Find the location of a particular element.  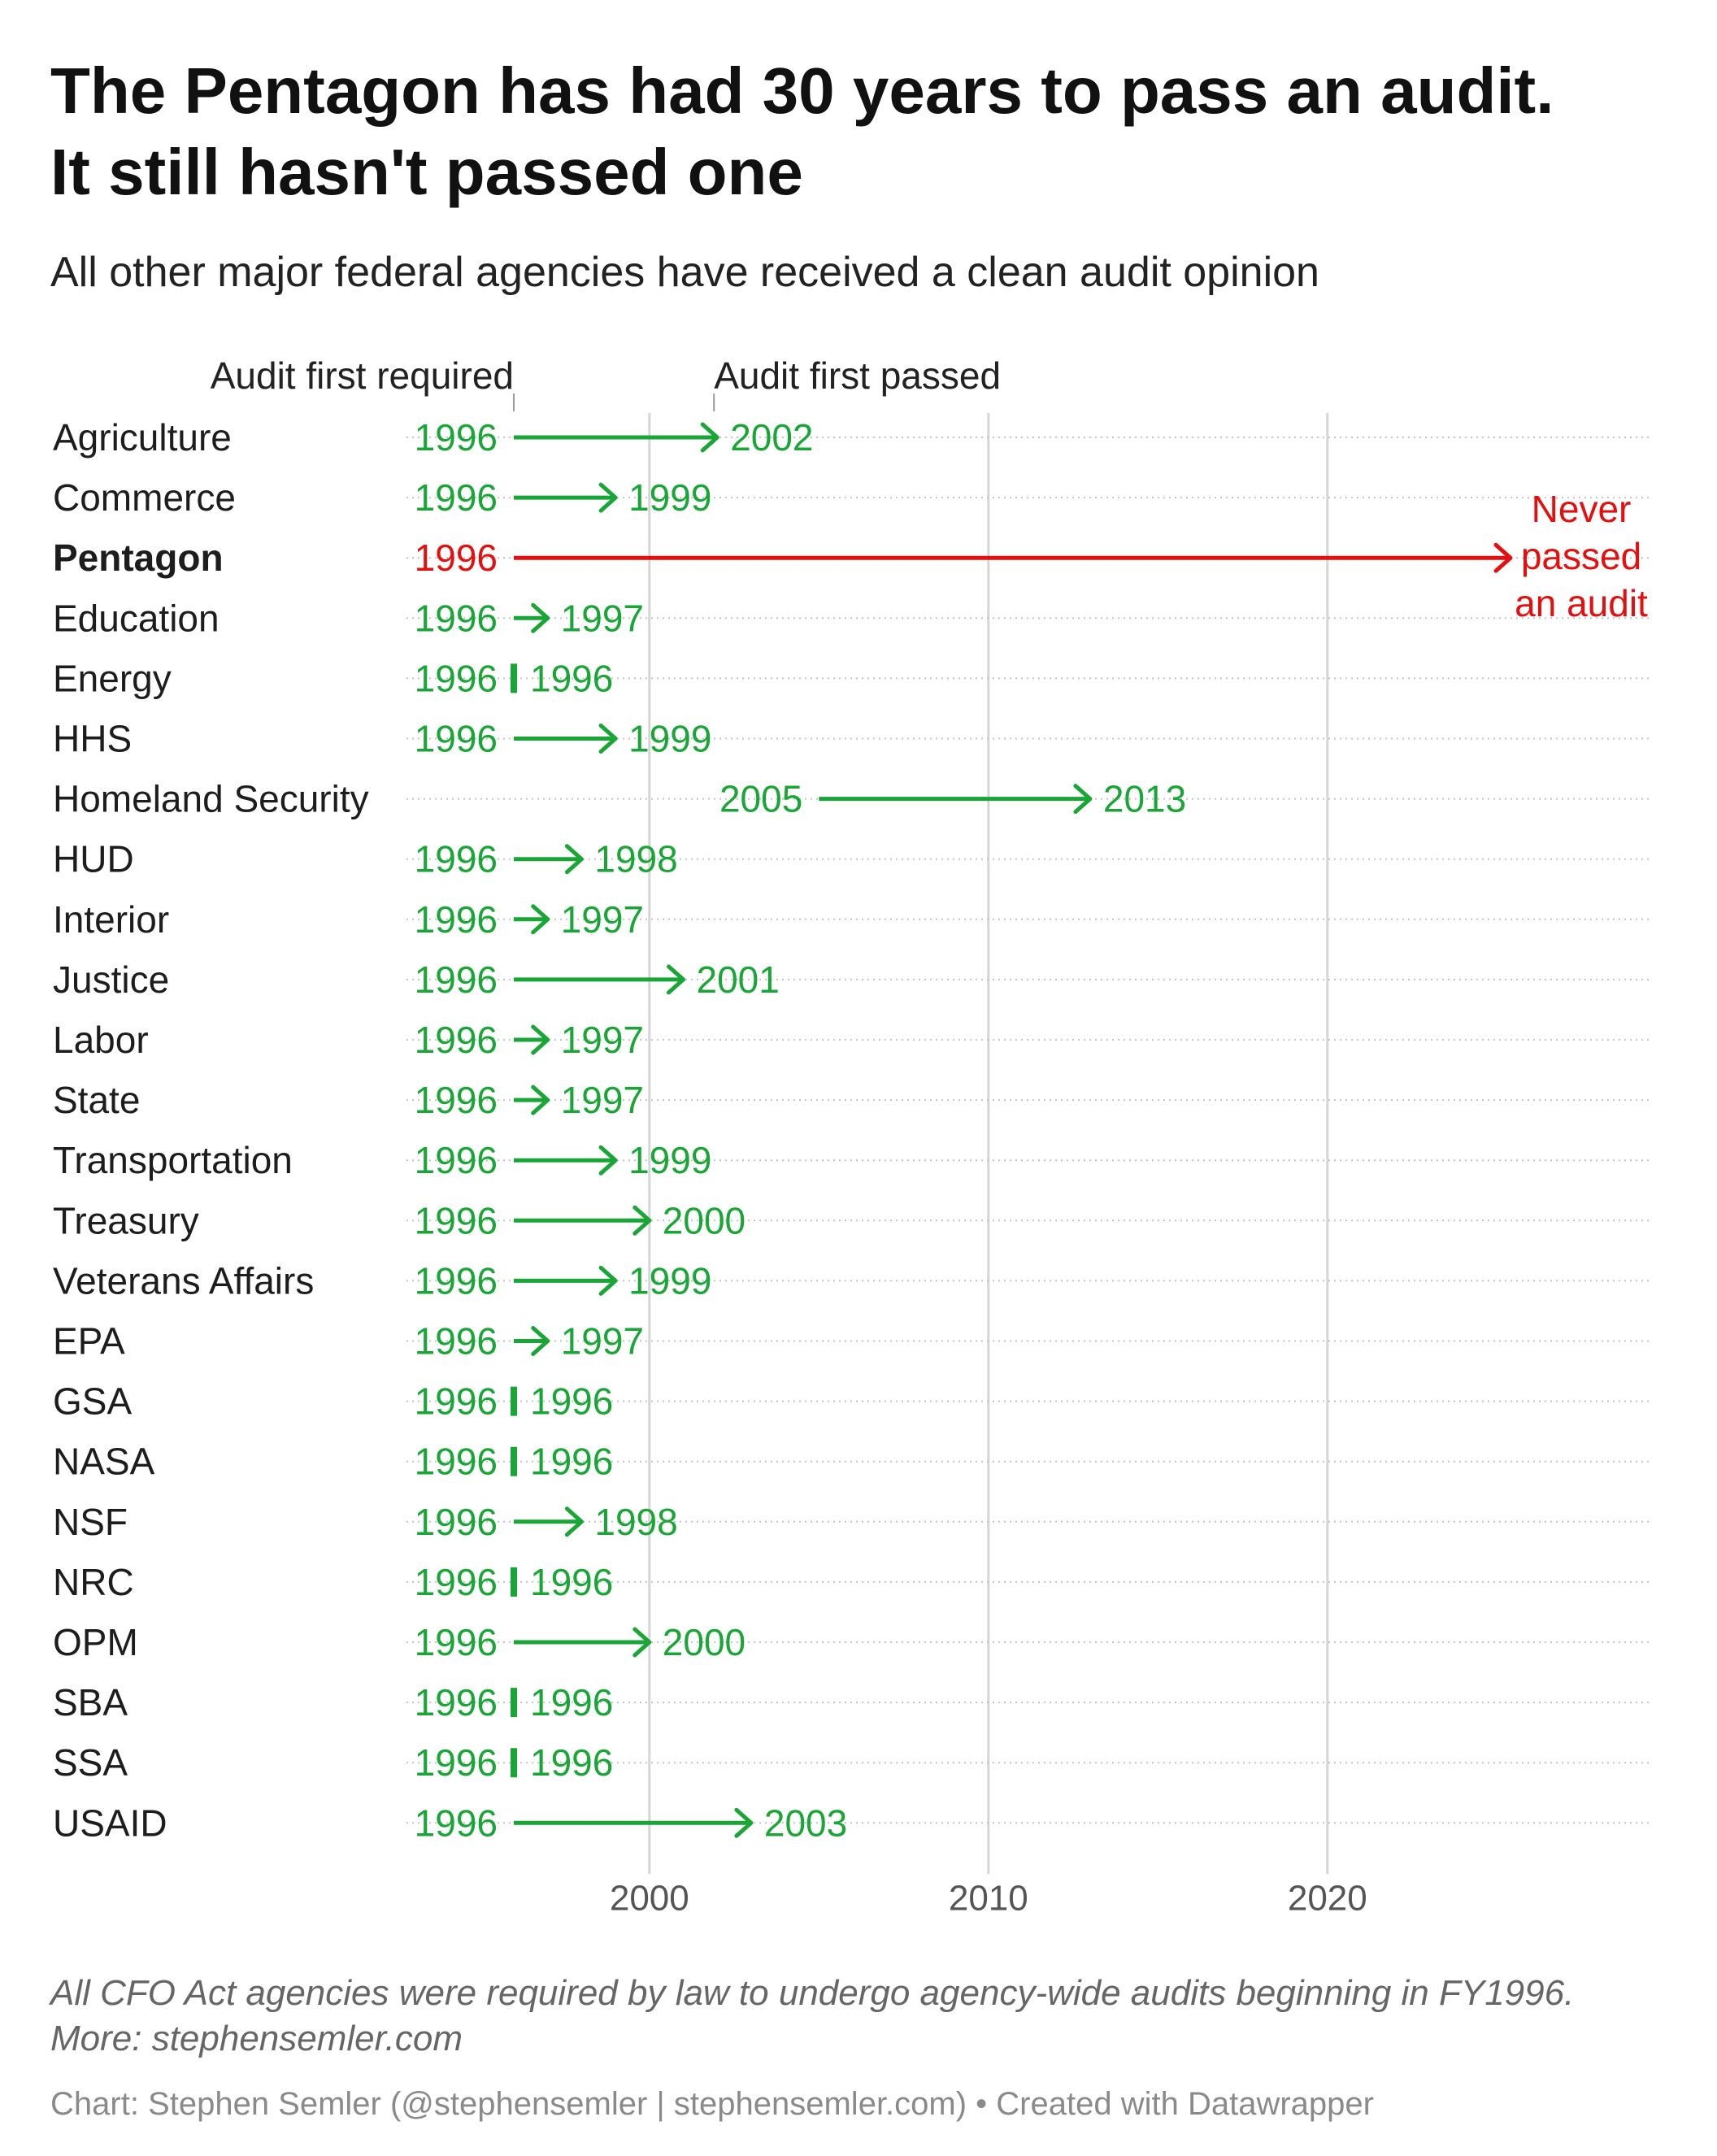

agency-label: GSA is located at coordinates (92, 1401).